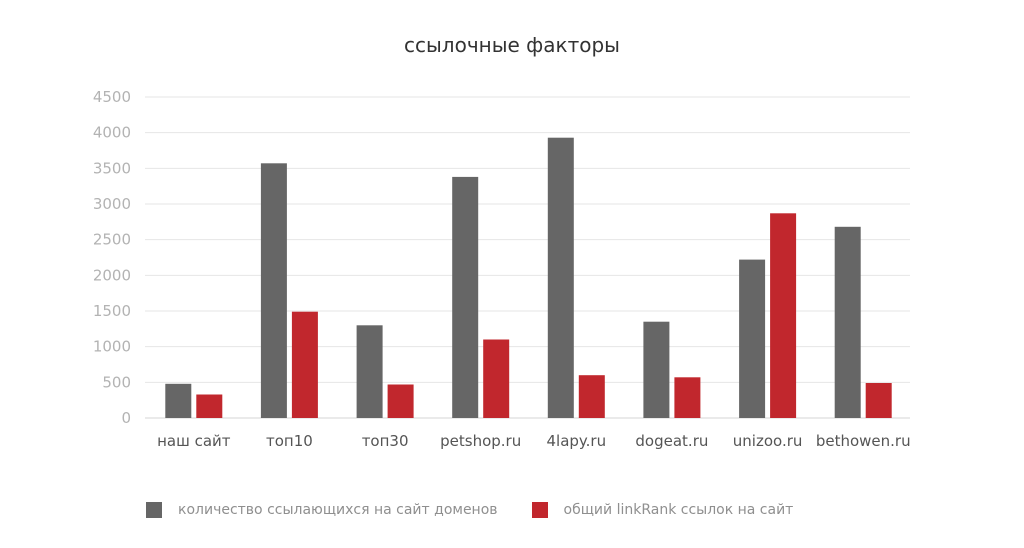  I want to click on y-tick-label: 1500, so click(112, 311).